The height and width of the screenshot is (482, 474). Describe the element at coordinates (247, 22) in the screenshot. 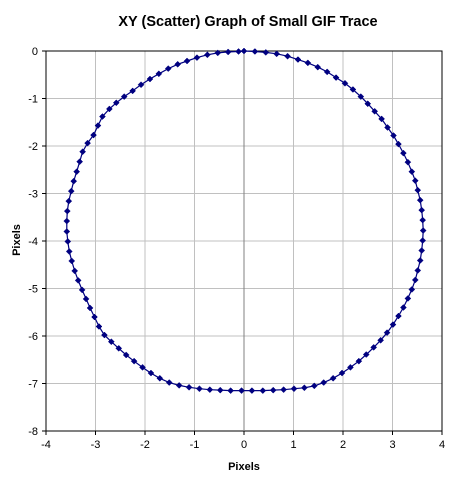

I see `chart-title: XY (Scatter) Graph of Small GIF Trace` at that location.